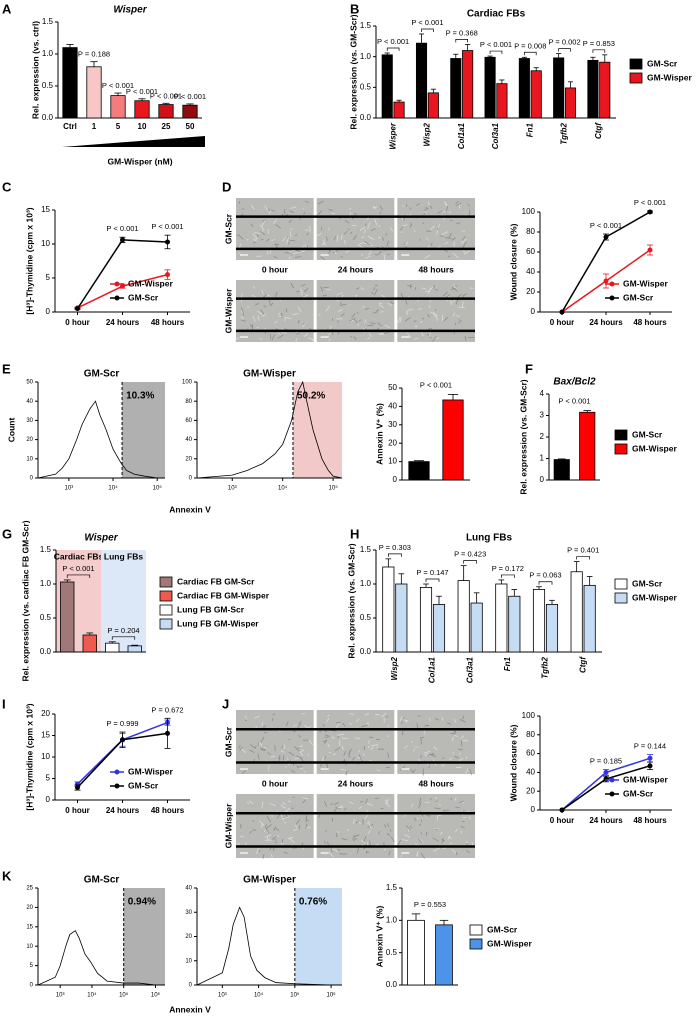 The image size is (699, 1020). What do you see at coordinates (564, 42) in the screenshot?
I see `annotation: P = 0.002` at bounding box center [564, 42].